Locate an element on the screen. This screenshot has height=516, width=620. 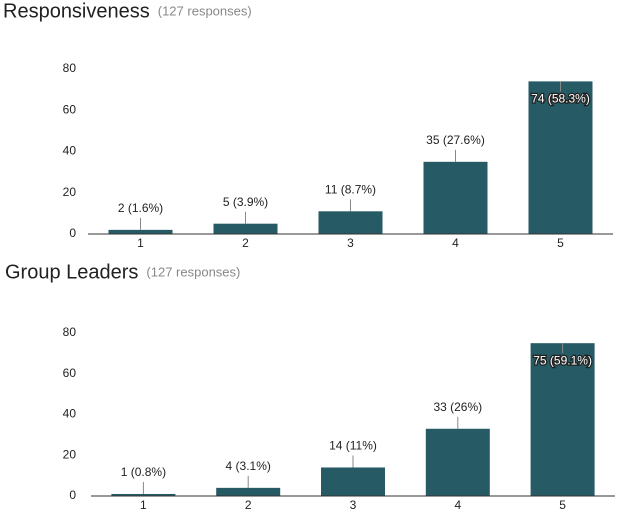
value-label: 14 (11%) is located at coordinates (353, 446).